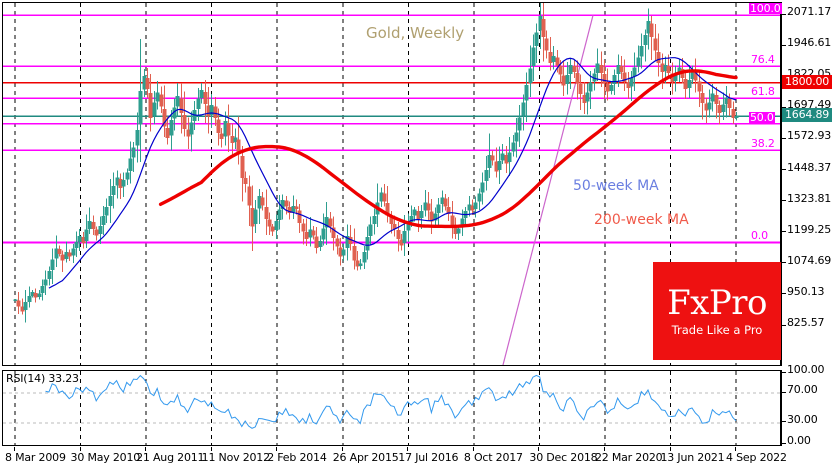 Image resolution: width=835 pixels, height=470 pixels. I want to click on date-label: 30 May 2010, so click(105, 457).